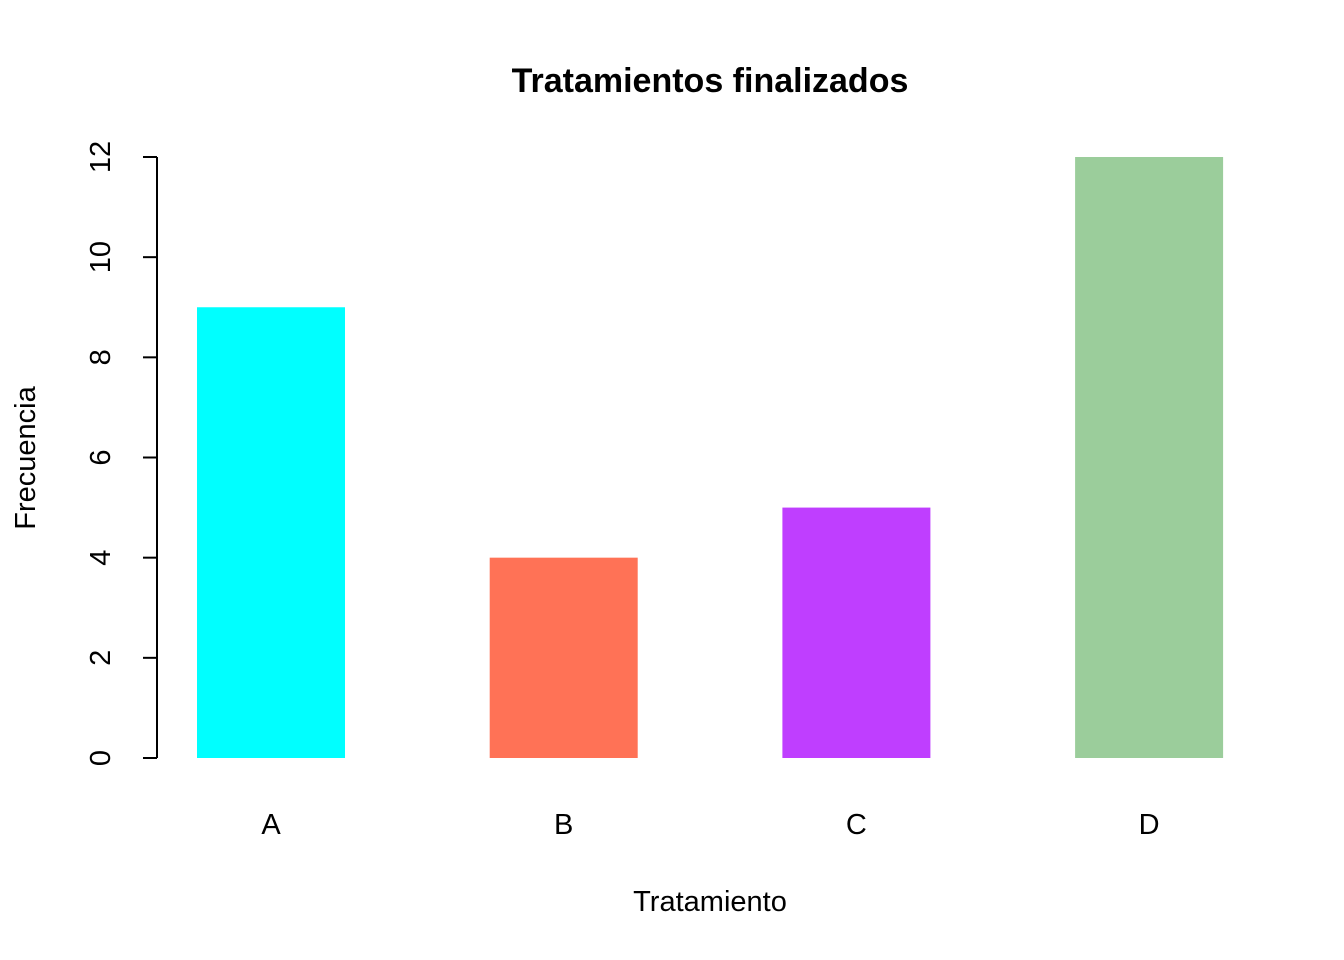  Describe the element at coordinates (121, 453) in the screenshot. I see `y-axis: 0 2 4 6 8 10 12` at that location.